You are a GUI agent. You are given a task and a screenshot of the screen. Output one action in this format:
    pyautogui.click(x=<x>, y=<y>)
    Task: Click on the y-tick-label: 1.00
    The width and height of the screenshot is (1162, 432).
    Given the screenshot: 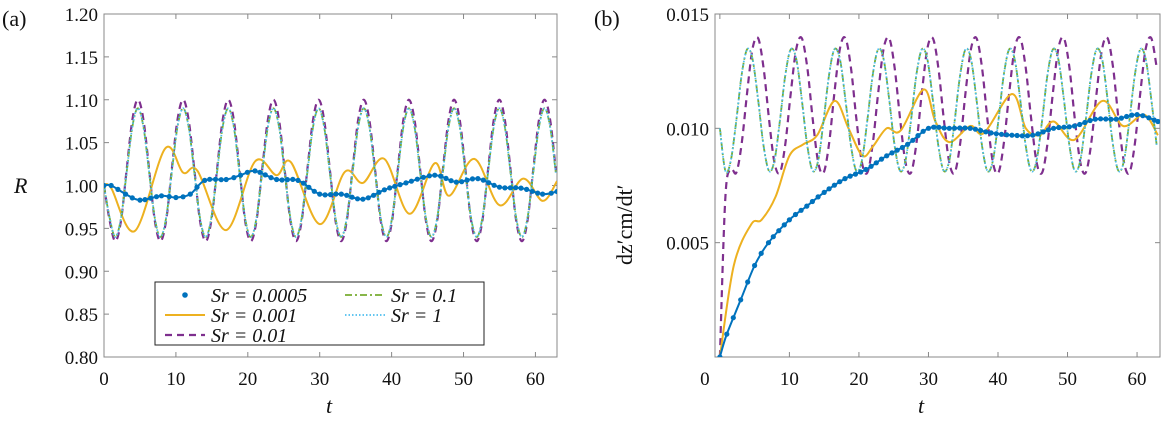 What is the action you would take?
    pyautogui.click(x=81, y=187)
    